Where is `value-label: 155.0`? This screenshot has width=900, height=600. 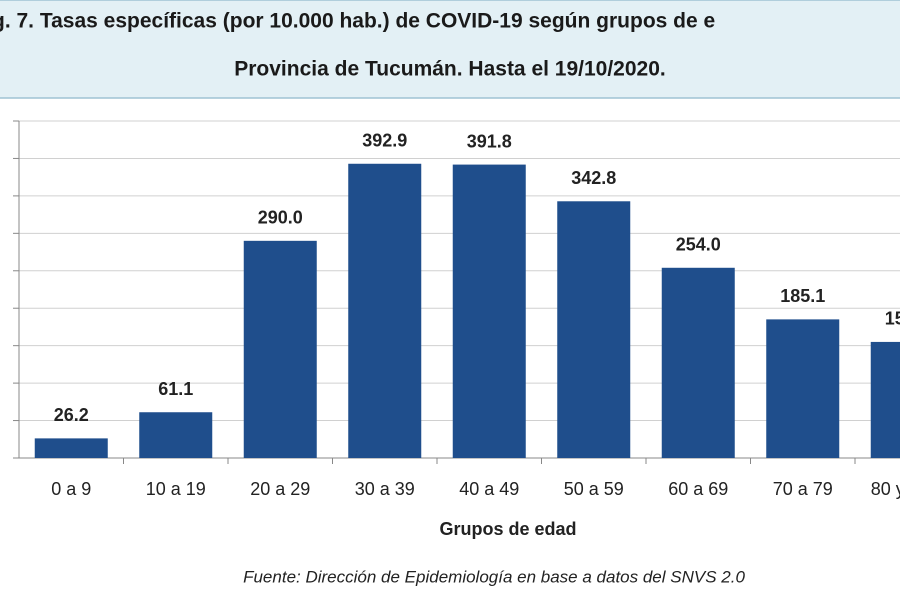 value-label: 155.0 is located at coordinates (892, 319).